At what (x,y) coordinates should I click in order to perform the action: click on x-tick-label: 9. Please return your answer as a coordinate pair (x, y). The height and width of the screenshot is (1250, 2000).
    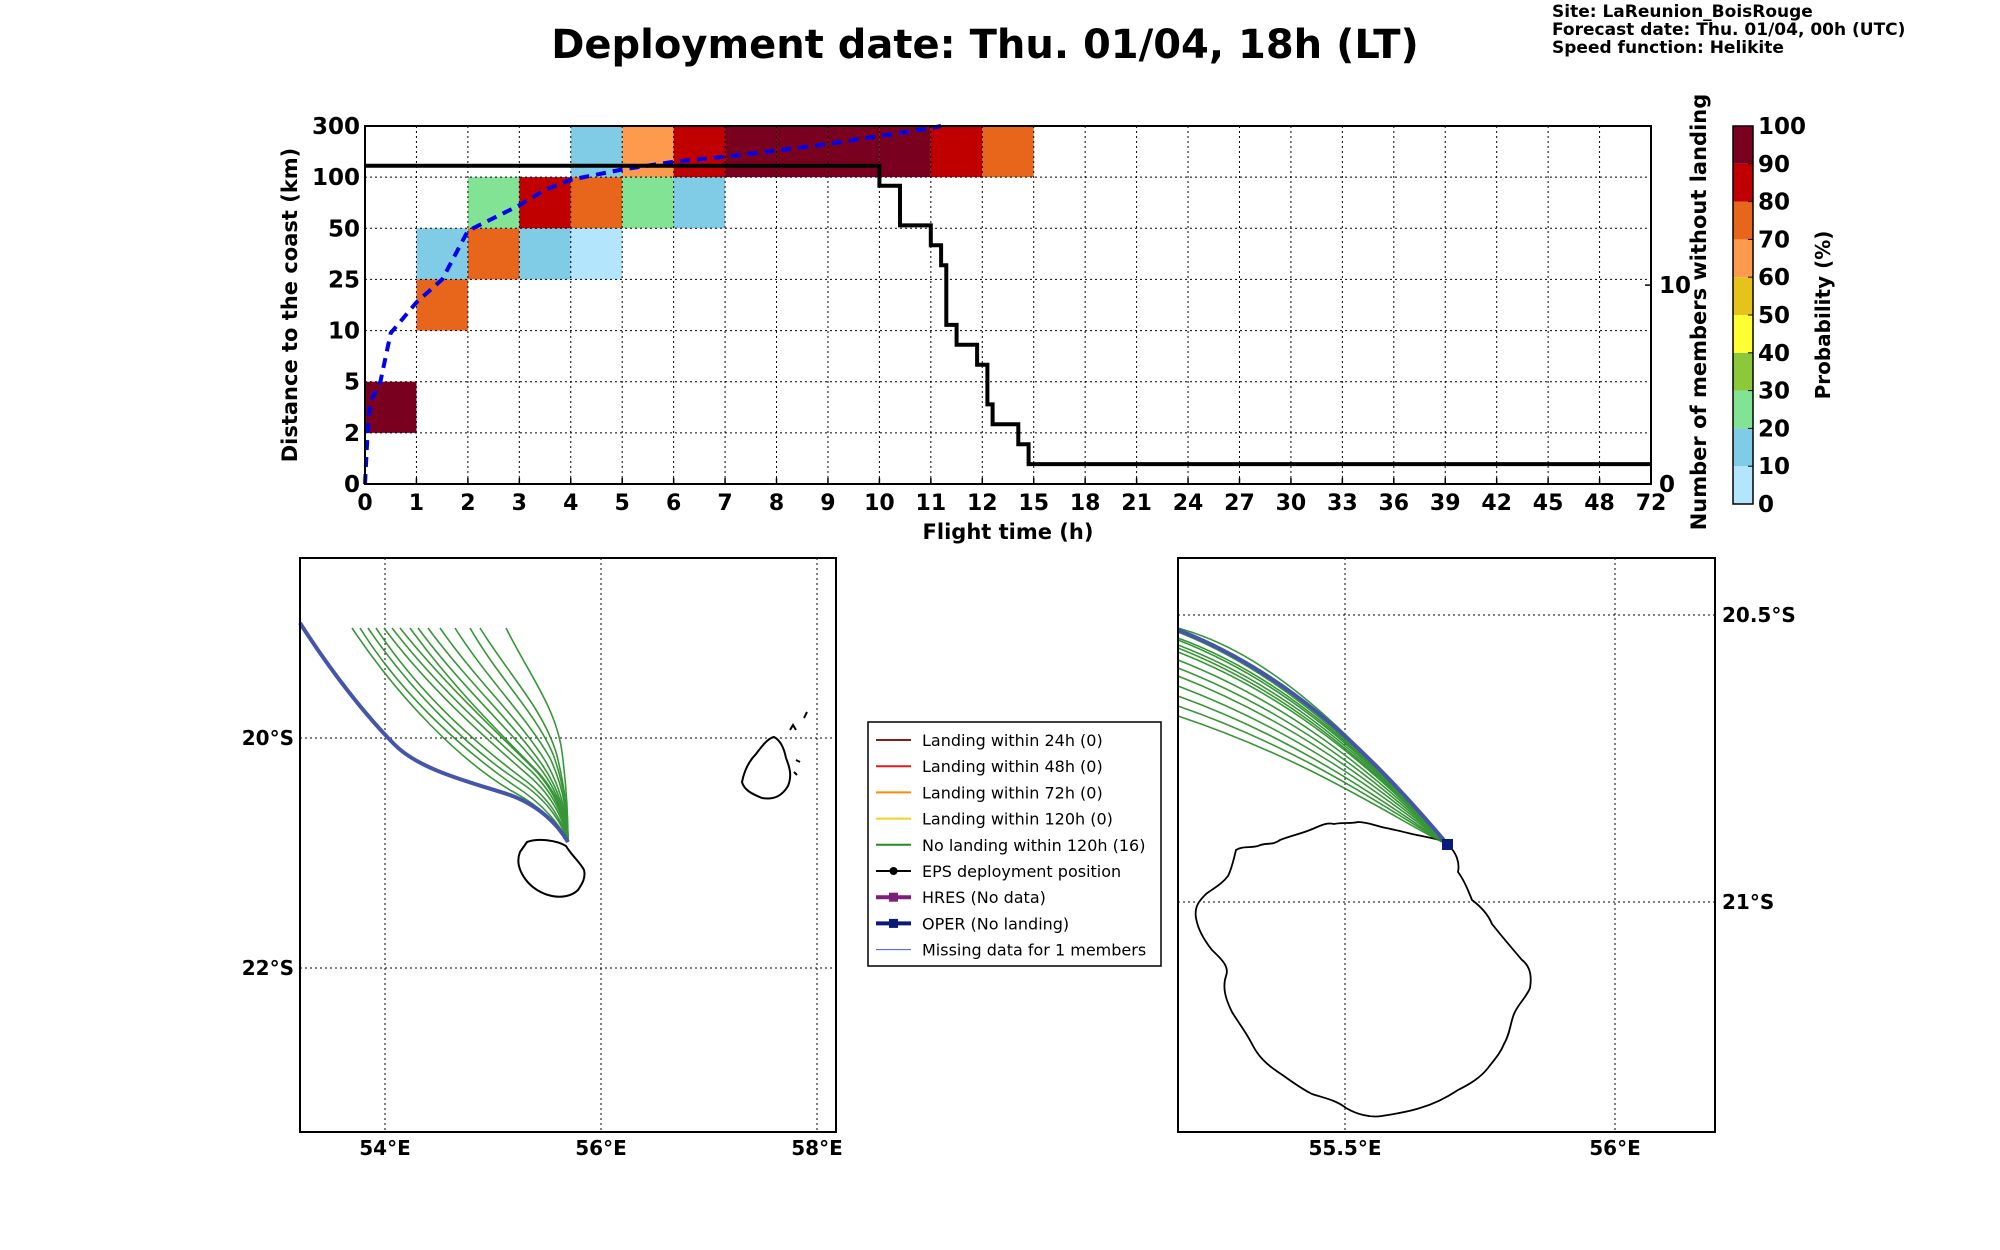
    Looking at the image, I should click on (827, 503).